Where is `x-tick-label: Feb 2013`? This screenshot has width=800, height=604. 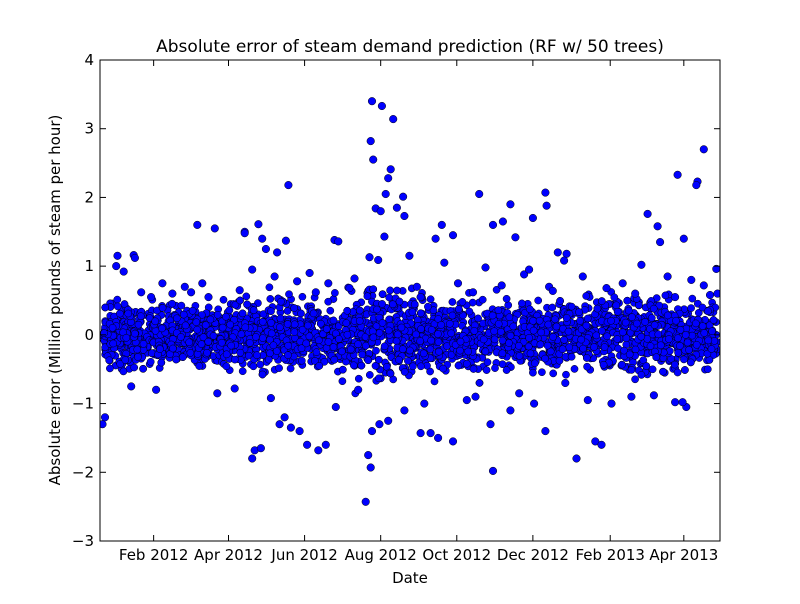
x-tick-label: Feb 2013 is located at coordinates (610, 555).